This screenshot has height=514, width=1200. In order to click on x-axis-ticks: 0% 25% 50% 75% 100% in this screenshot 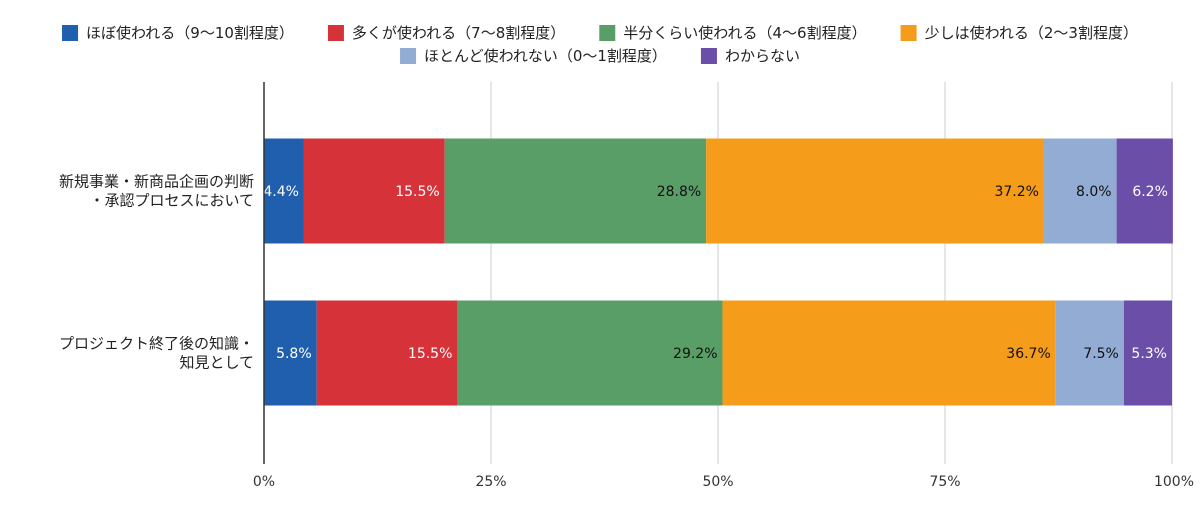, I will do `click(723, 482)`.